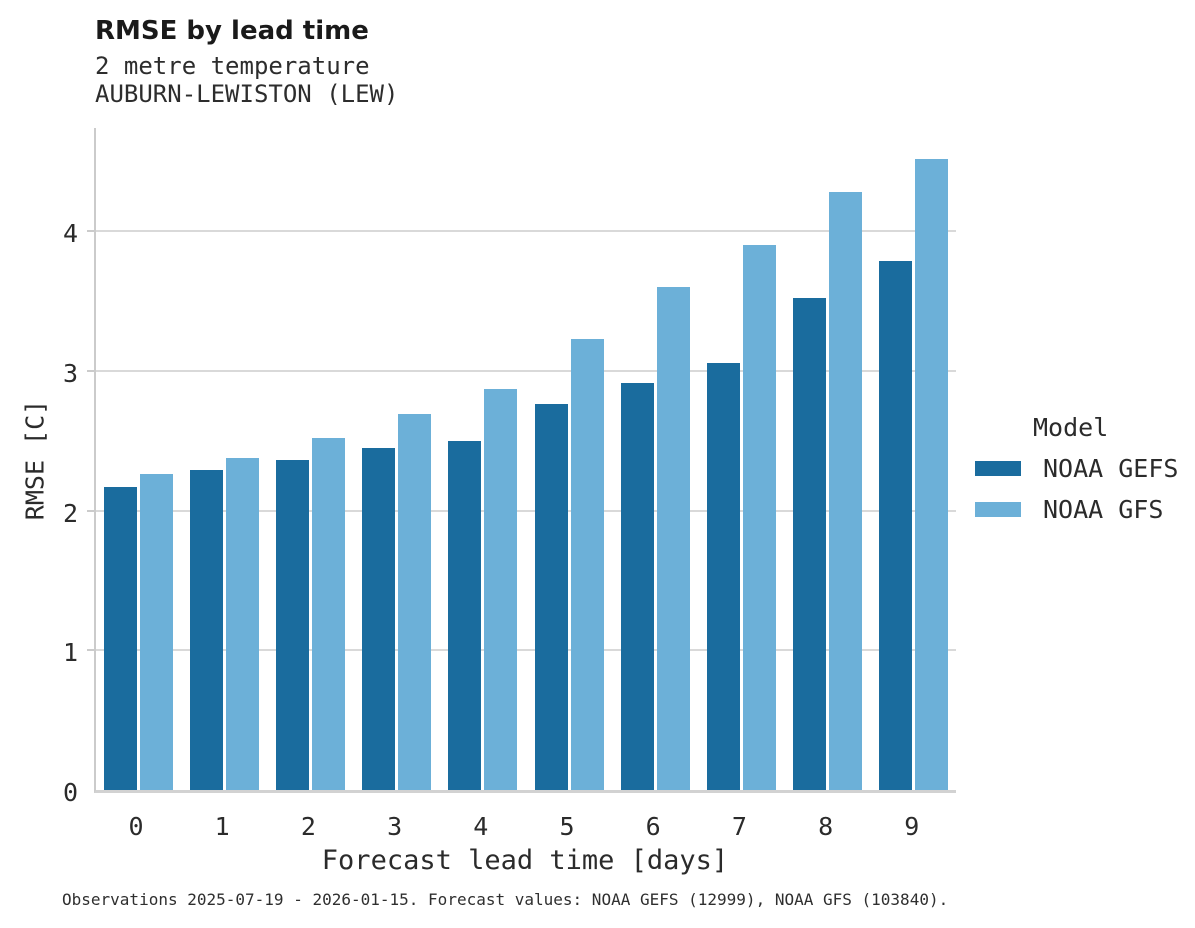 This screenshot has height=928, width=1195. Describe the element at coordinates (222, 826) in the screenshot. I see `x-tick-label: 1` at that location.